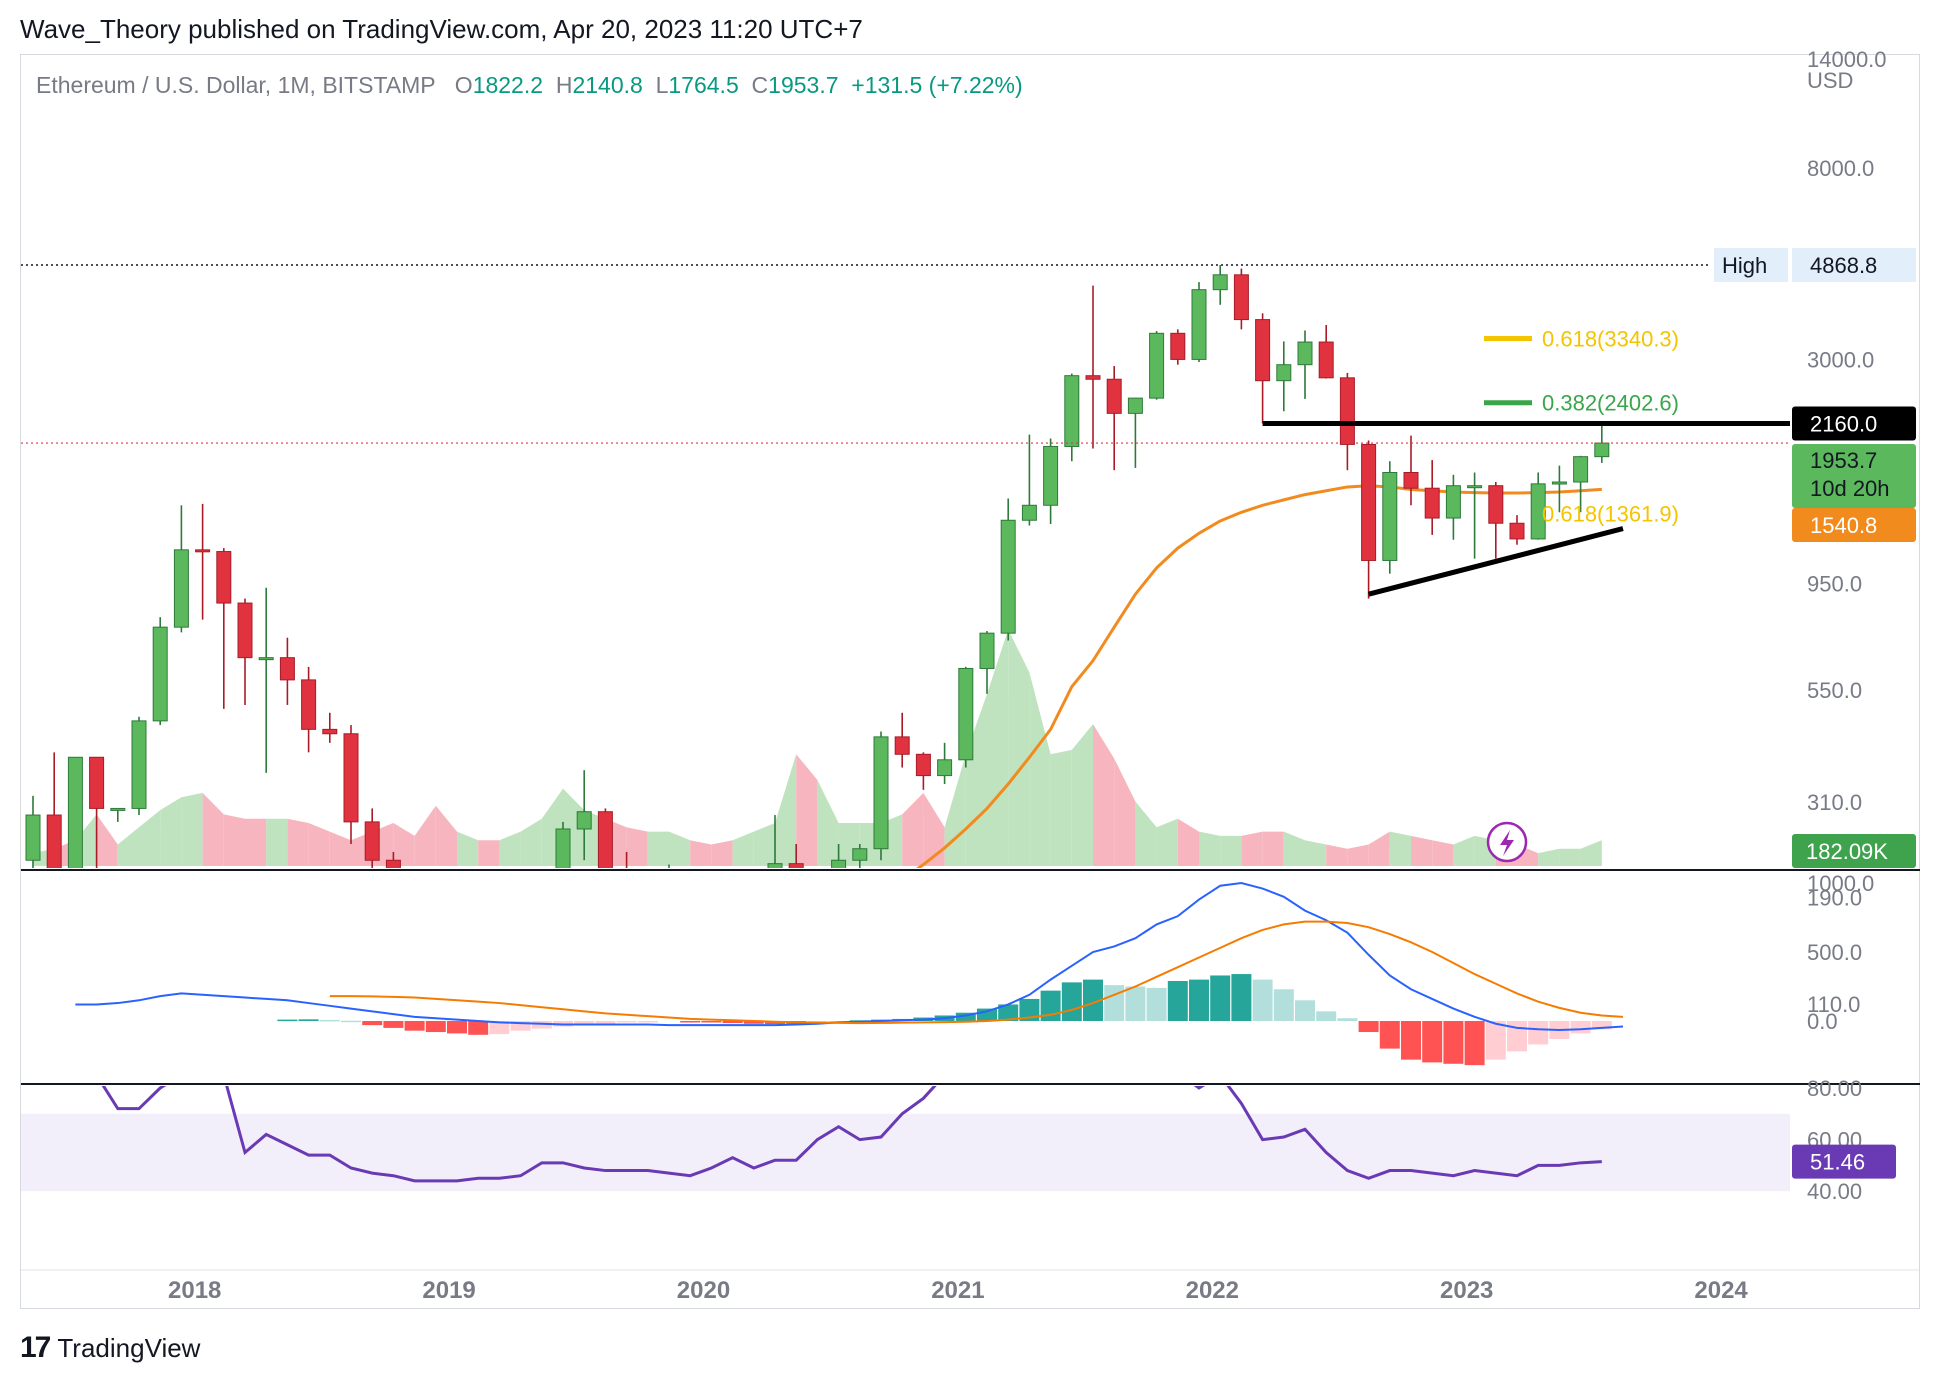 The image size is (1940, 1378). I want to click on price-tick: 310.0, so click(1834, 802).